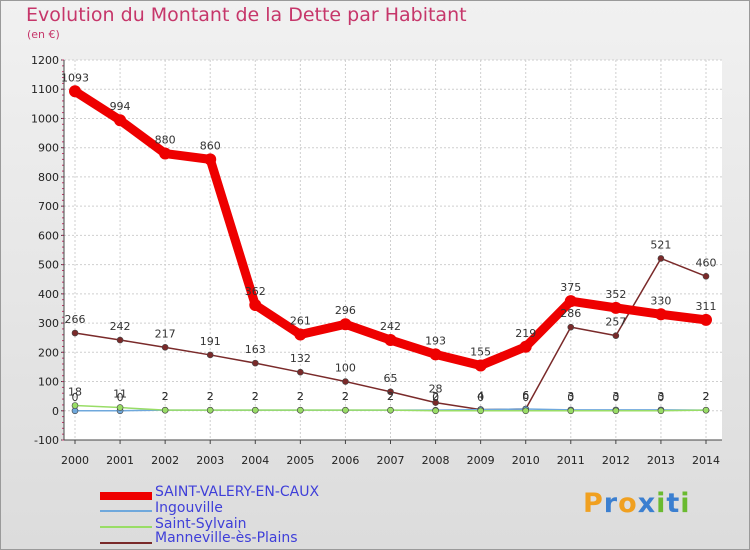 The height and width of the screenshot is (550, 750). I want to click on data-point-saint-sylvain-2000, so click(75, 405).